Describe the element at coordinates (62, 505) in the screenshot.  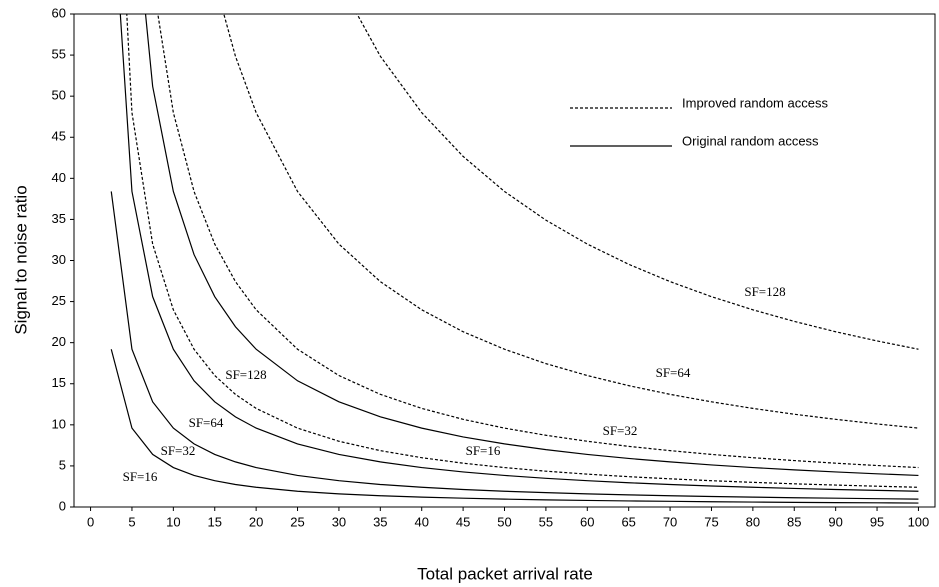
I see `y-tick-label: 0` at that location.